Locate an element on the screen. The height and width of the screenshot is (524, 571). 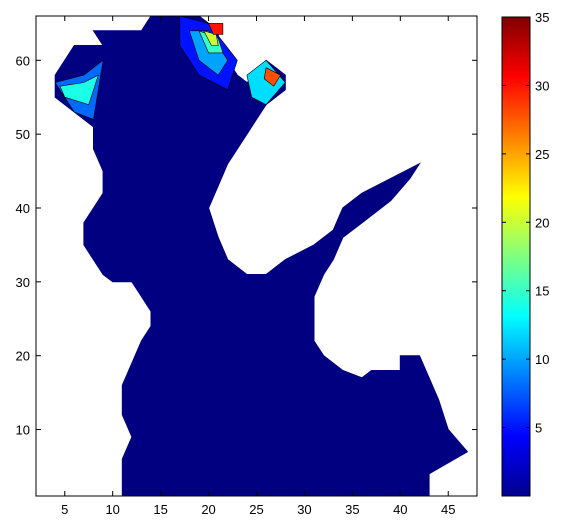
y-tick-label-30: 30 is located at coordinates (23, 282).